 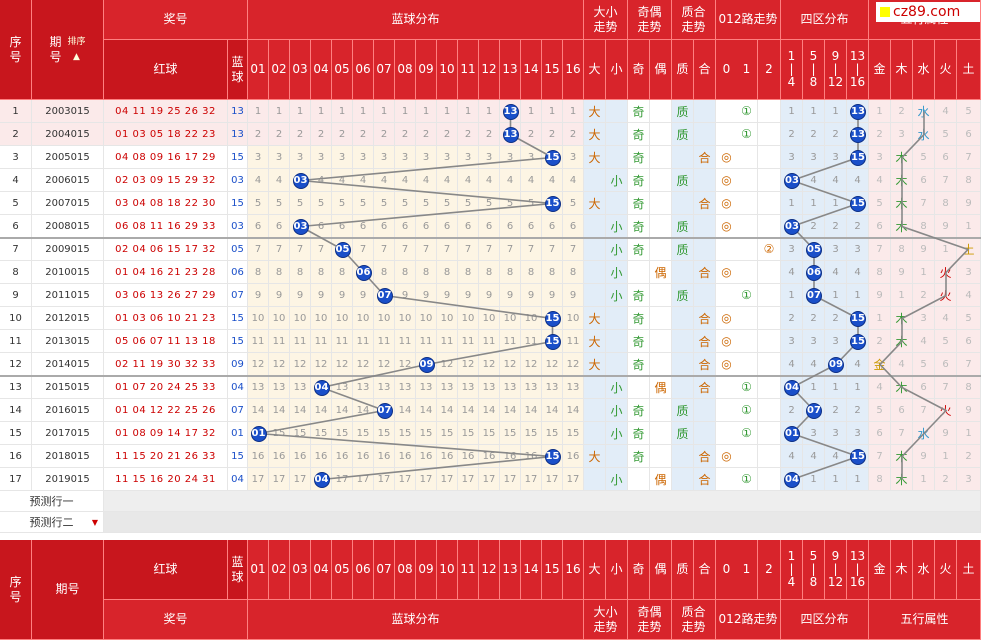 What do you see at coordinates (52, 522) in the screenshot?
I see `predict-row-label: 预测行二` at bounding box center [52, 522].